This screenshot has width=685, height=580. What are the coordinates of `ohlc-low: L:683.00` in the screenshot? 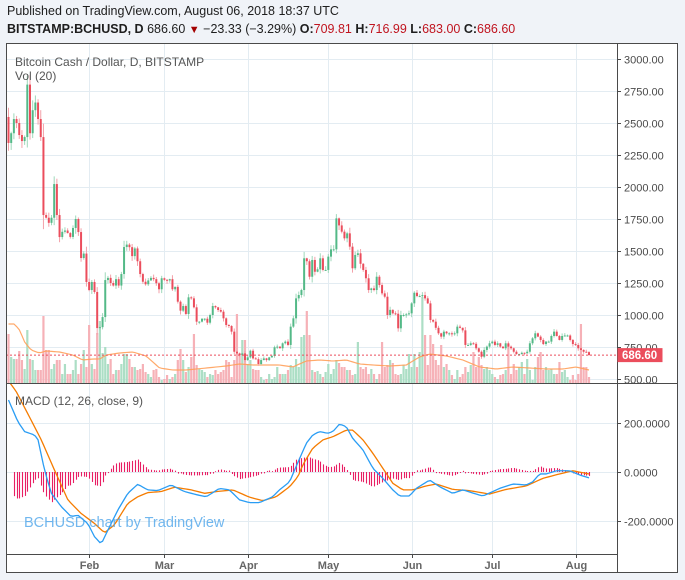 It's located at (435, 29).